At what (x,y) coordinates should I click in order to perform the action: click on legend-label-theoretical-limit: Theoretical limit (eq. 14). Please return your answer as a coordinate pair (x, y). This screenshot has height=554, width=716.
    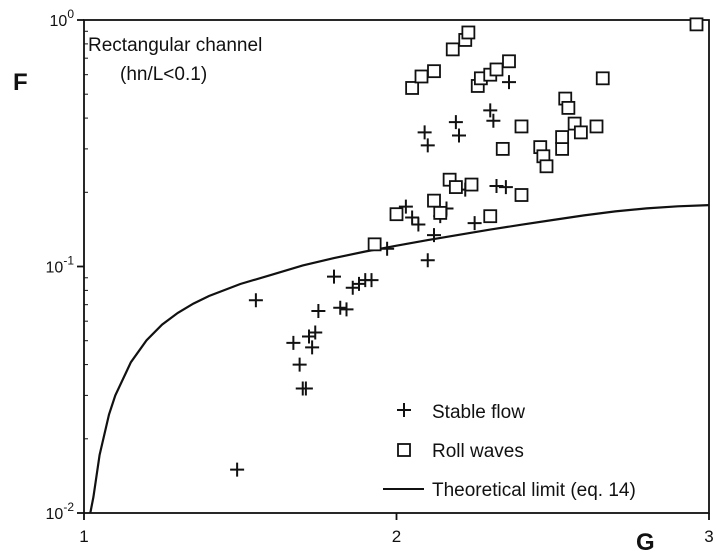
    Looking at the image, I should click on (534, 490).